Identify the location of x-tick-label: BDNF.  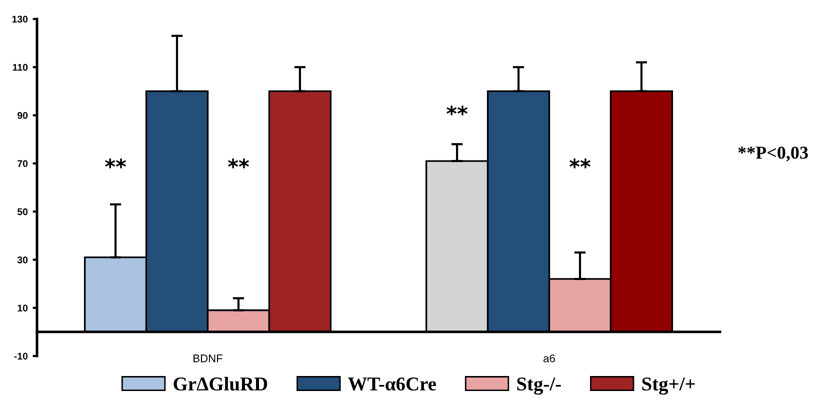
(208, 358).